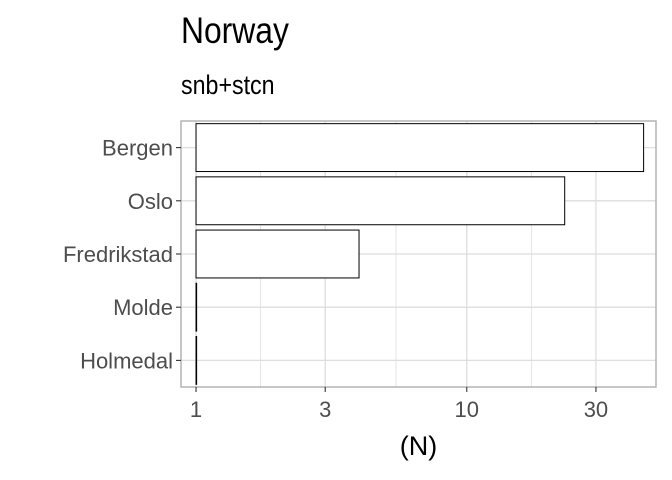 The image size is (672, 480). Describe the element at coordinates (277, 254) in the screenshot. I see `bar-fredrikstad` at that location.